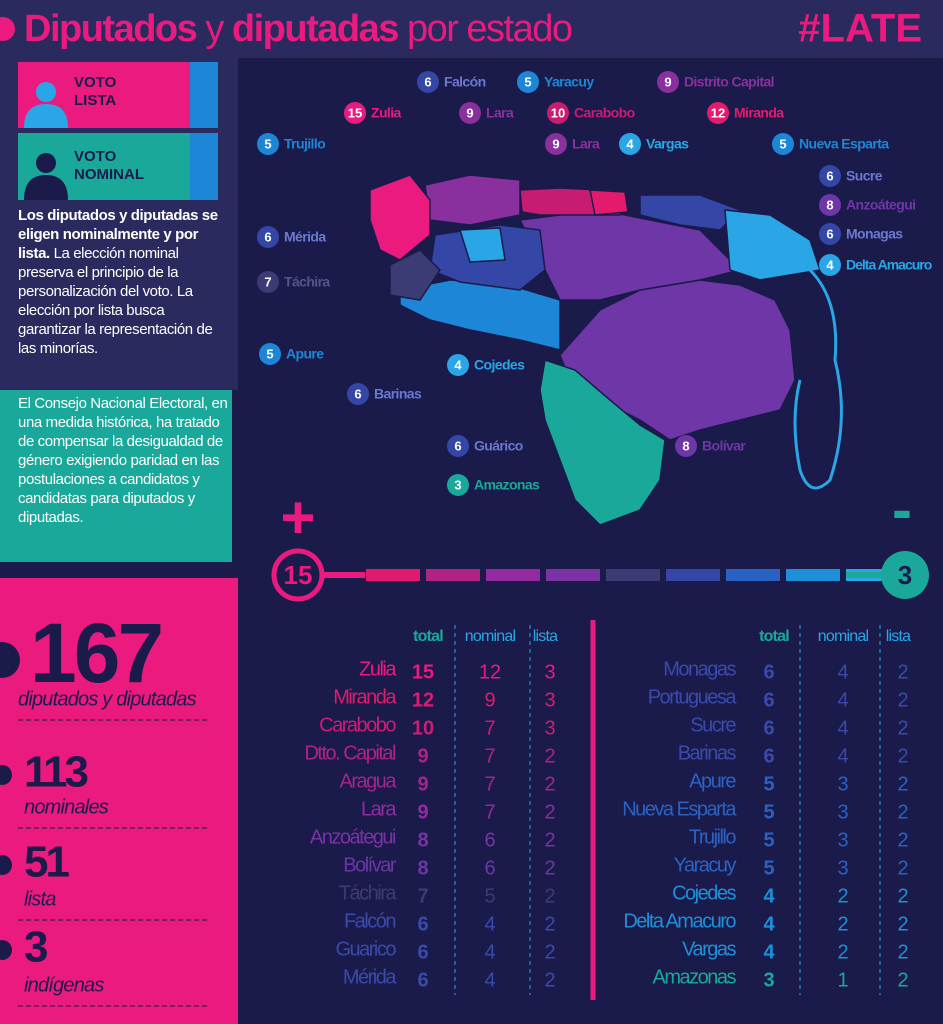 The height and width of the screenshot is (1024, 943). What do you see at coordinates (842, 728) in the screenshot?
I see `nominal: 4` at bounding box center [842, 728].